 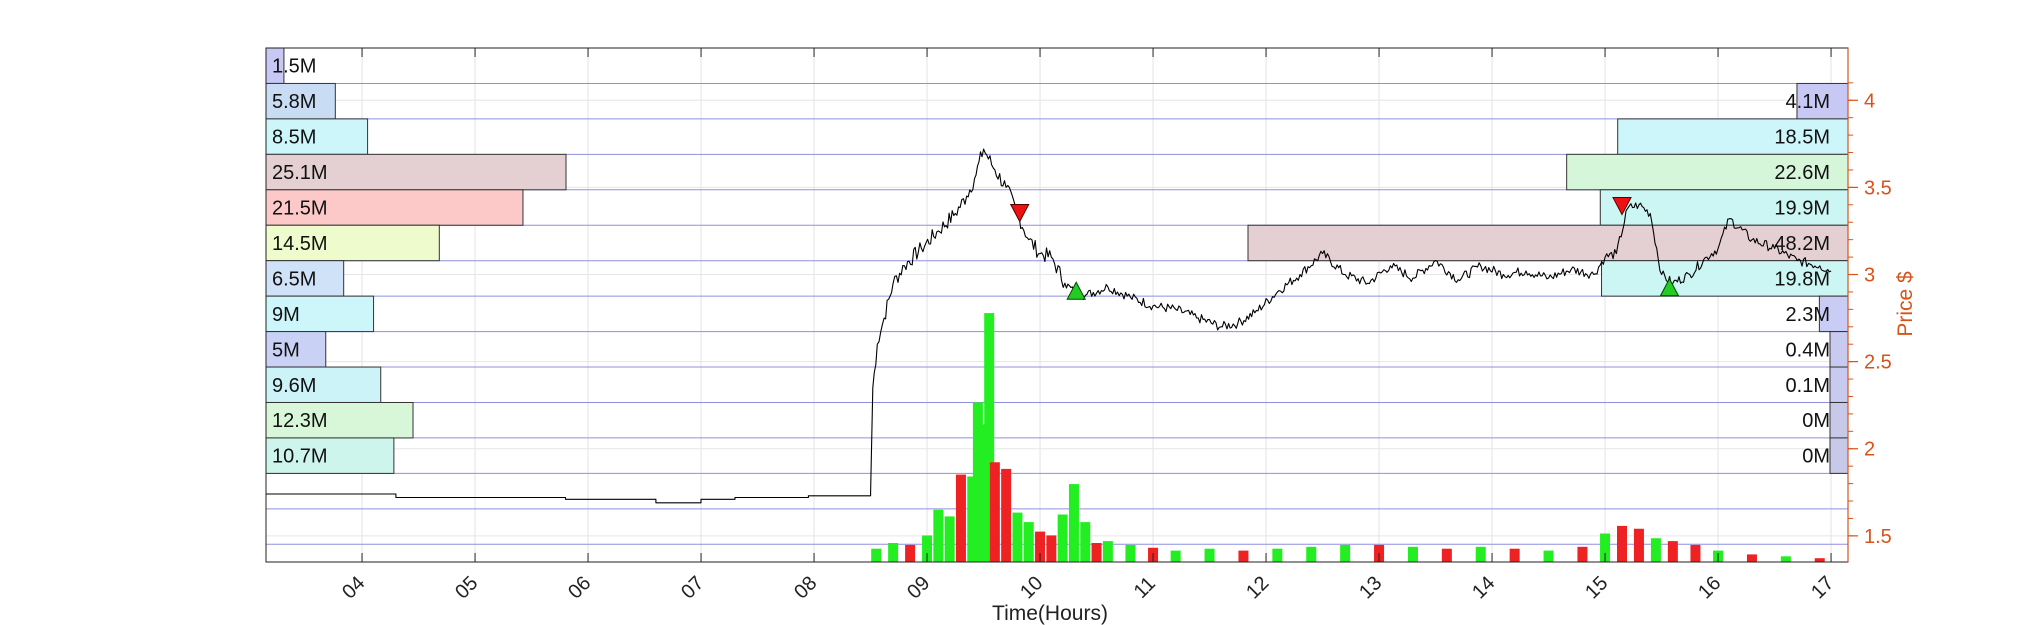 I want to click on volume-profile-right-label: 4.1M, so click(x=1808, y=102).